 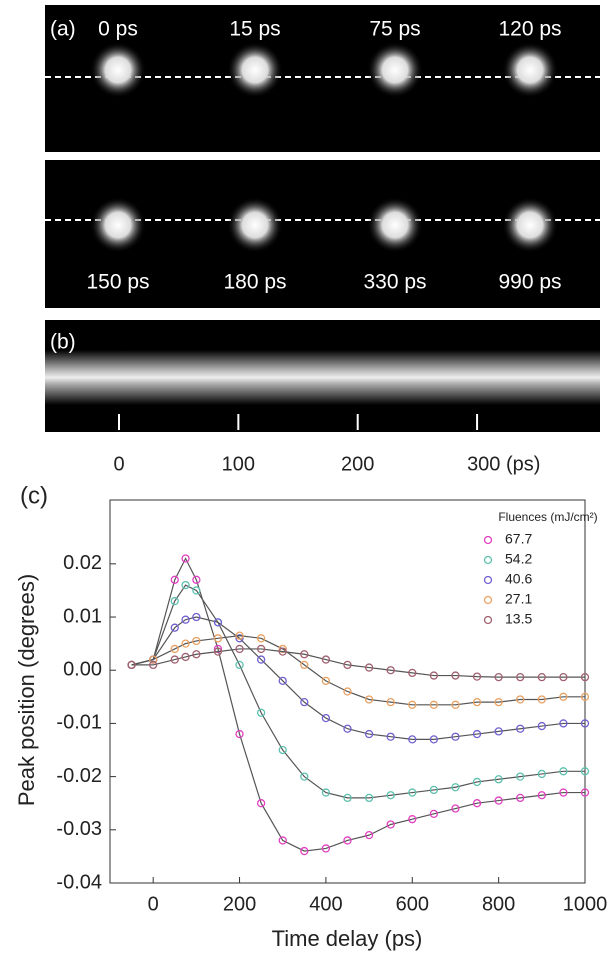 What do you see at coordinates (347, 938) in the screenshot?
I see `x-axis-label: Time delay (ps)` at bounding box center [347, 938].